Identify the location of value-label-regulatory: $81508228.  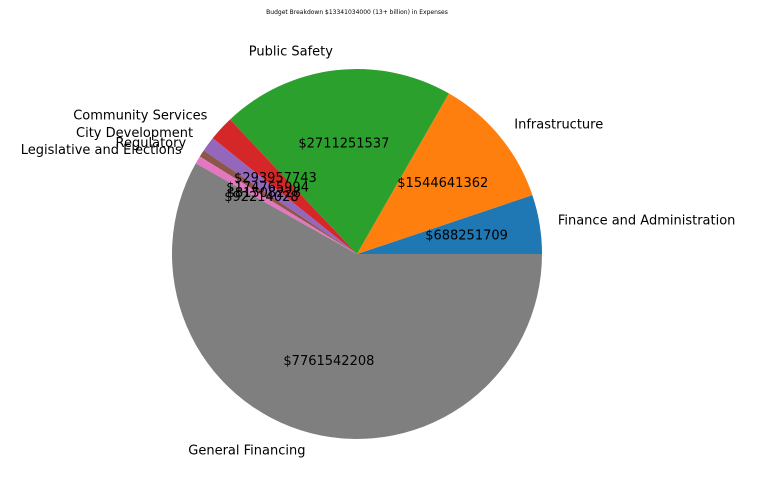
(264, 193).